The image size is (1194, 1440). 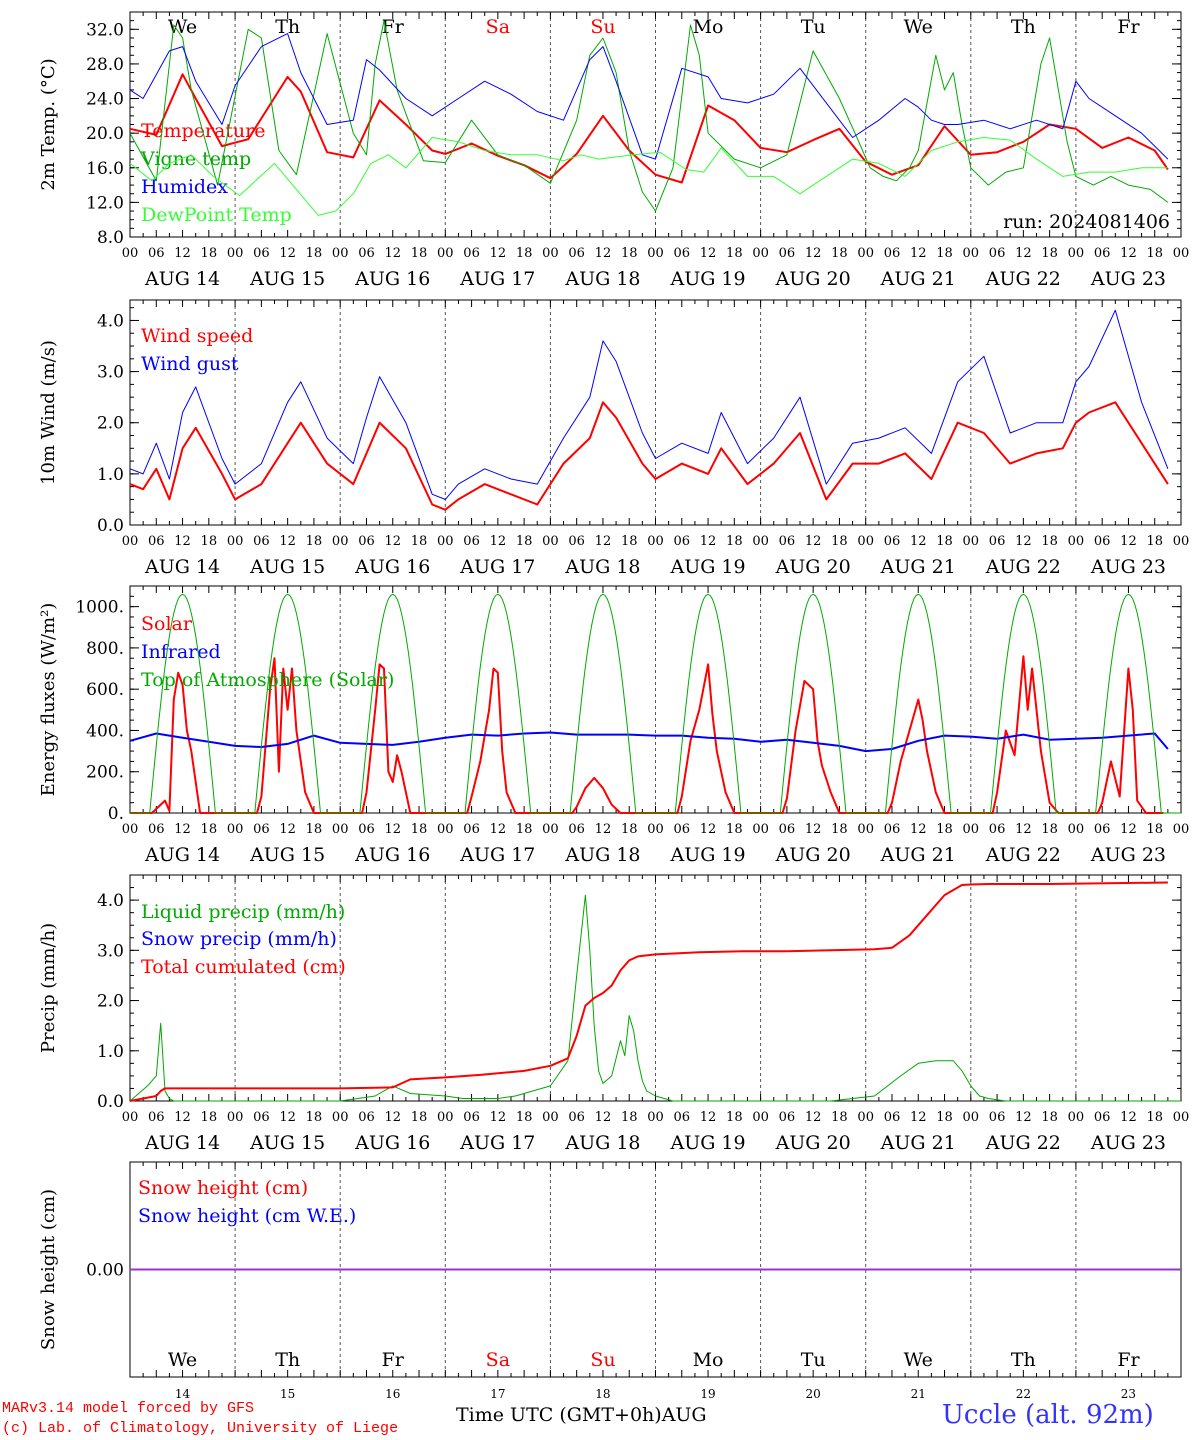 What do you see at coordinates (392, 1394) in the screenshot?
I see `day-number-label: 16` at bounding box center [392, 1394].